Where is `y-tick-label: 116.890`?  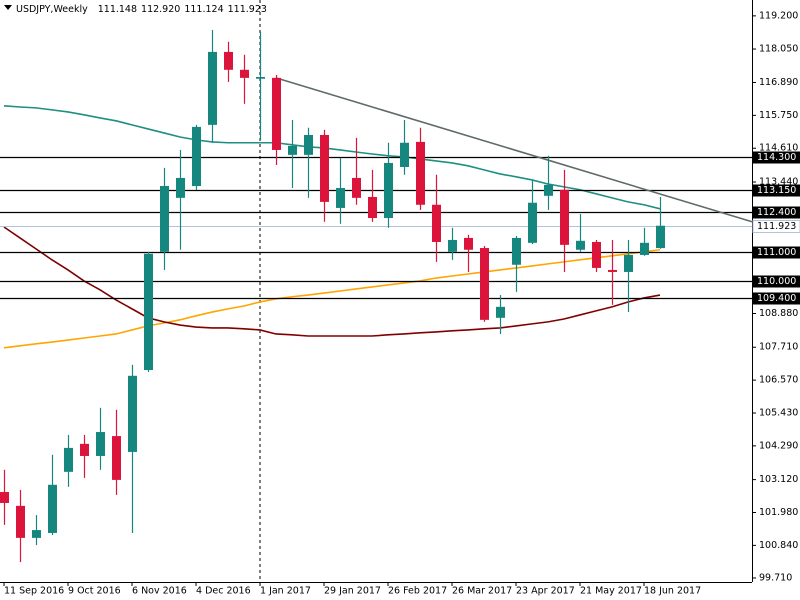 y-tick-label: 116.890 is located at coordinates (778, 82).